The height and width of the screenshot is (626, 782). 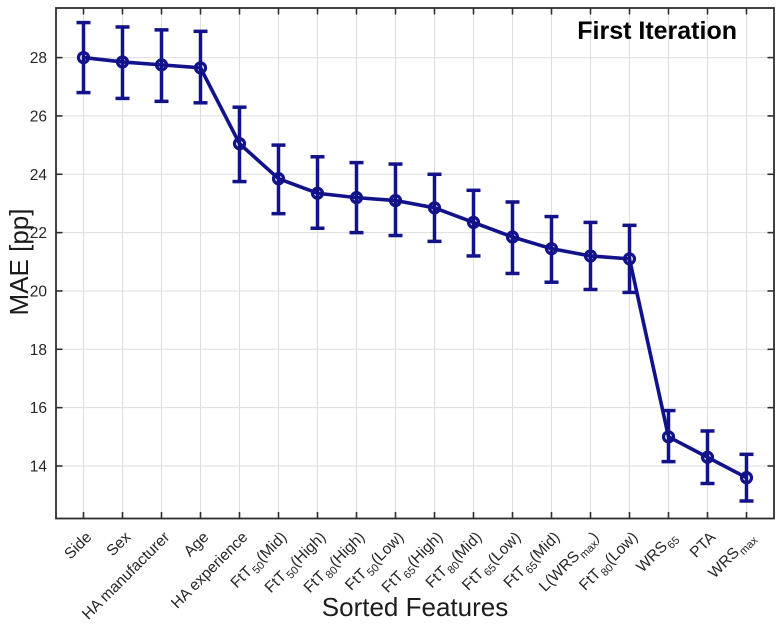 What do you see at coordinates (657, 553) in the screenshot?
I see `x-tick-label: WRS65` at bounding box center [657, 553].